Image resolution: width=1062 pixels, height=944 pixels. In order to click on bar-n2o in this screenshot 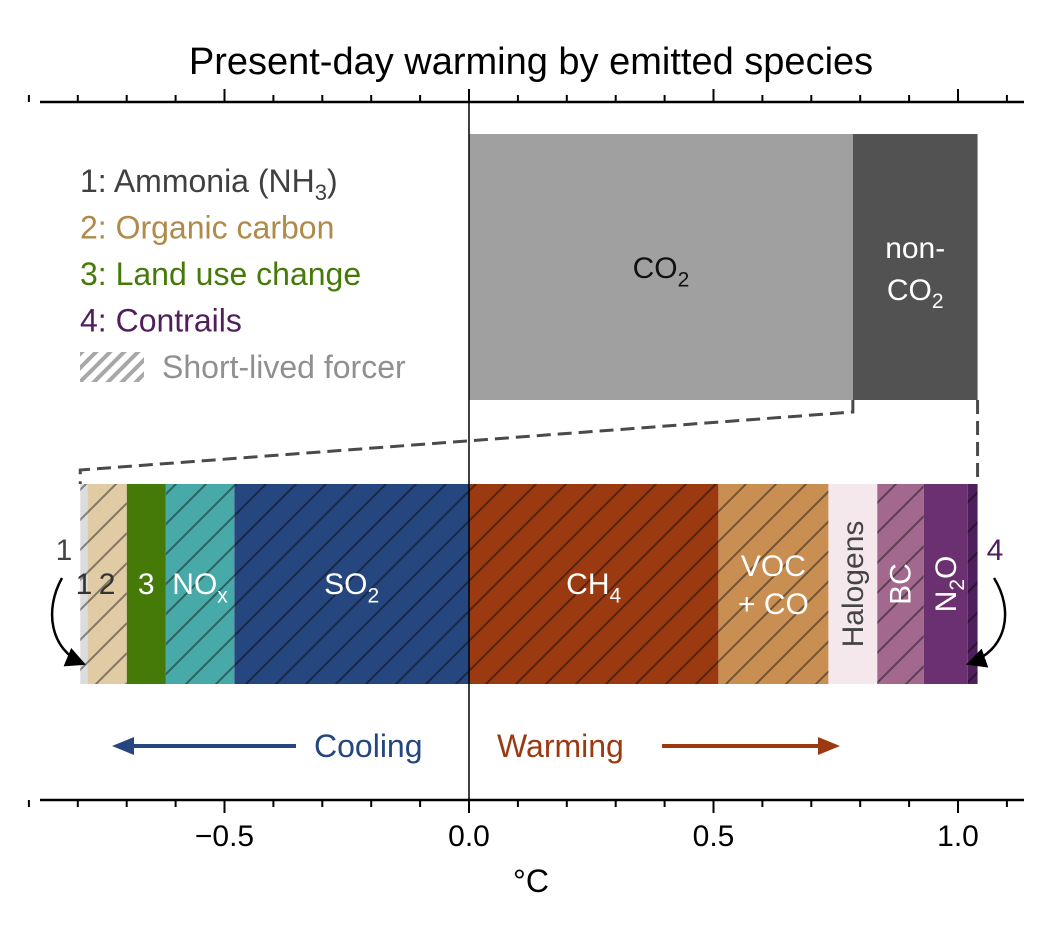, I will do `click(945, 584)`.